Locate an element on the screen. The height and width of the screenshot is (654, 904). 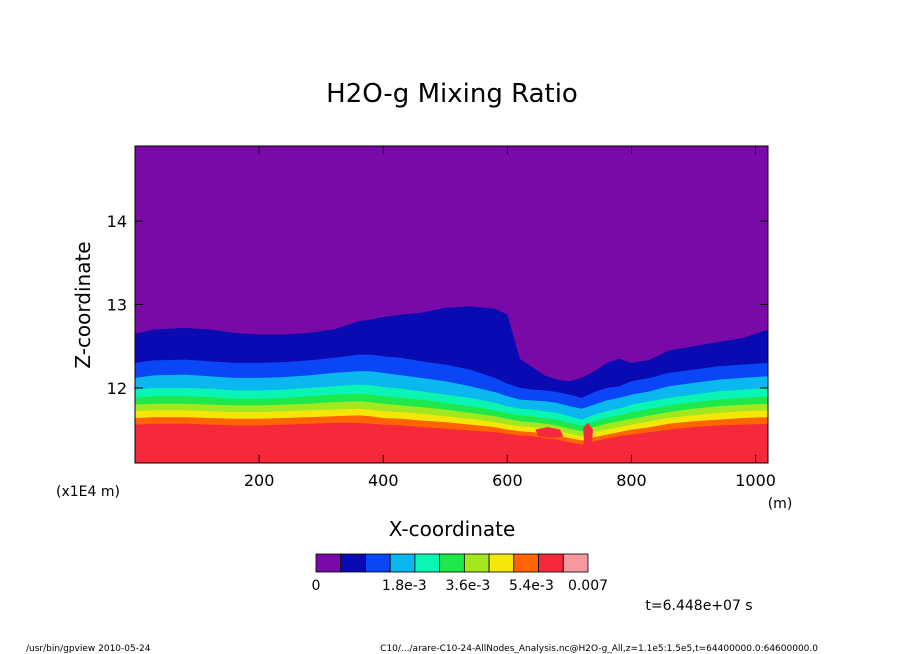
colorbar-label: 1.8e-3 is located at coordinates (404, 586).